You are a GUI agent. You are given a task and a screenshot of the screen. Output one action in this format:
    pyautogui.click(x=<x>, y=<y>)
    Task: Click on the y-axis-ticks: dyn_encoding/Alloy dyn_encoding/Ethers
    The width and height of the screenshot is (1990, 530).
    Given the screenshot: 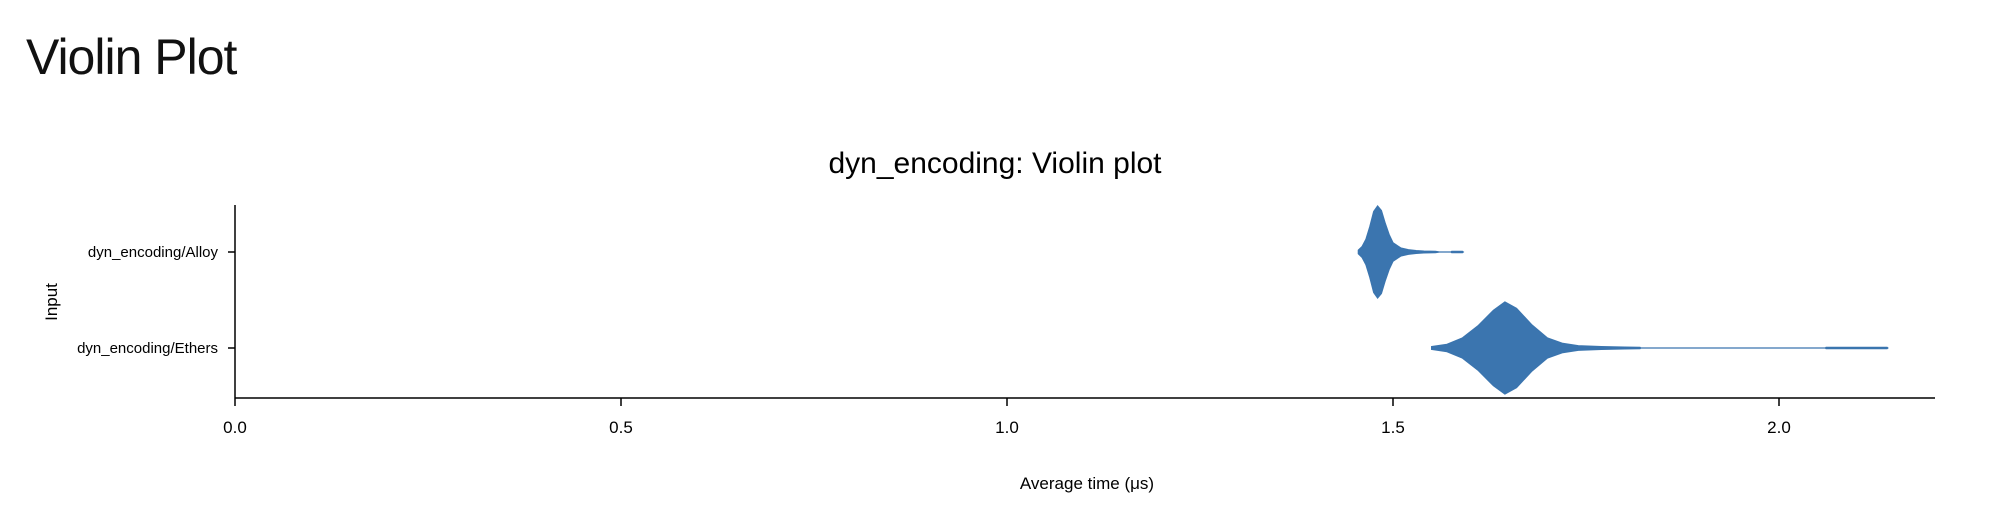 What is the action you would take?
    pyautogui.click(x=156, y=300)
    